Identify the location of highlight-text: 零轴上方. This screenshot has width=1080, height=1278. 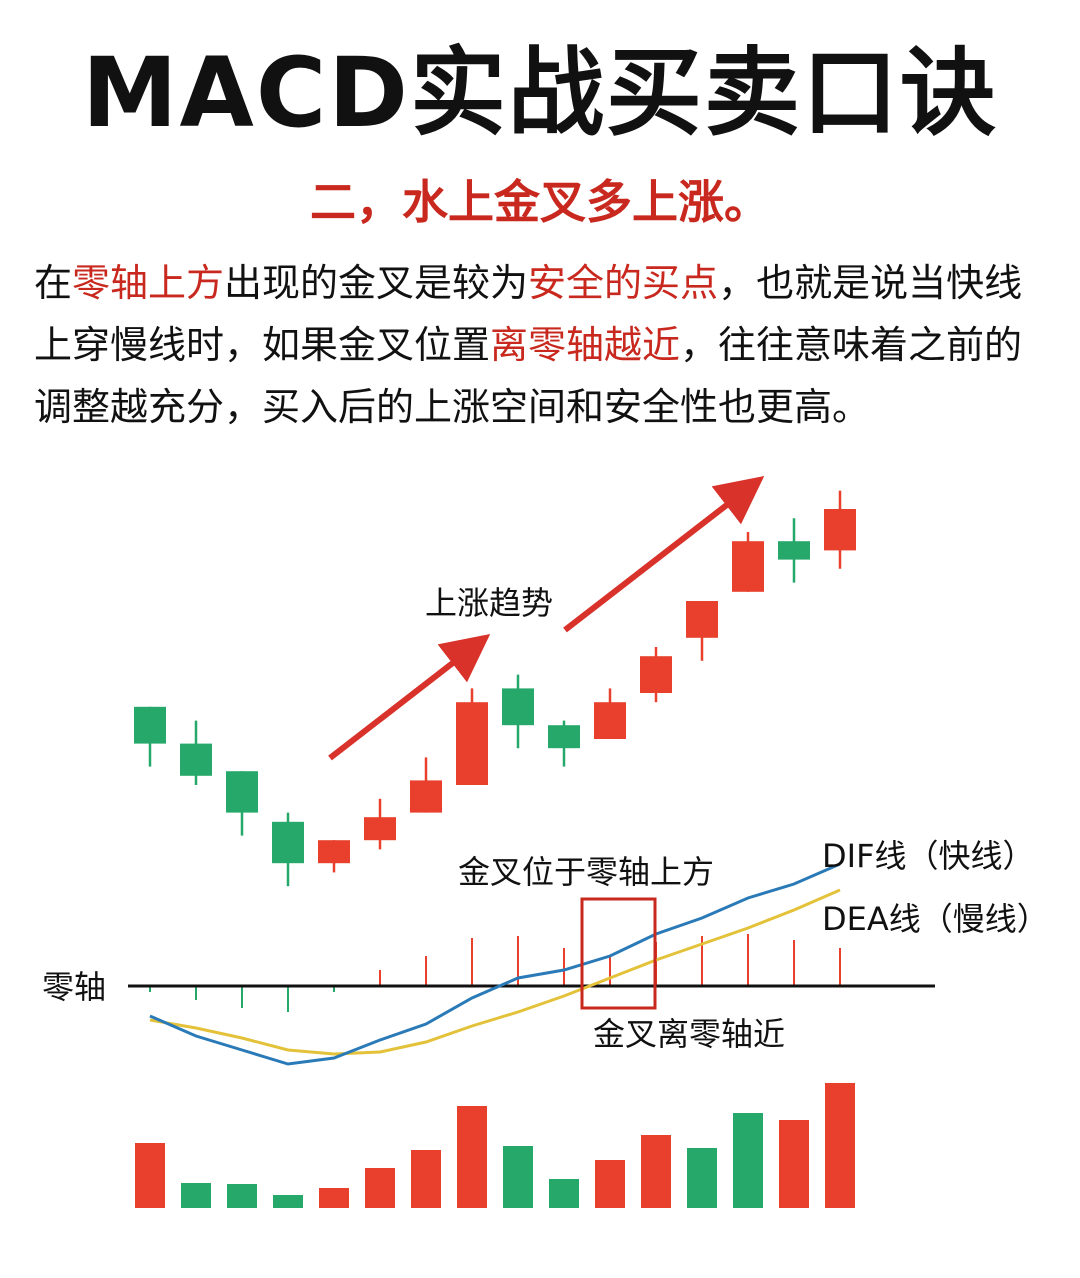
(148, 283).